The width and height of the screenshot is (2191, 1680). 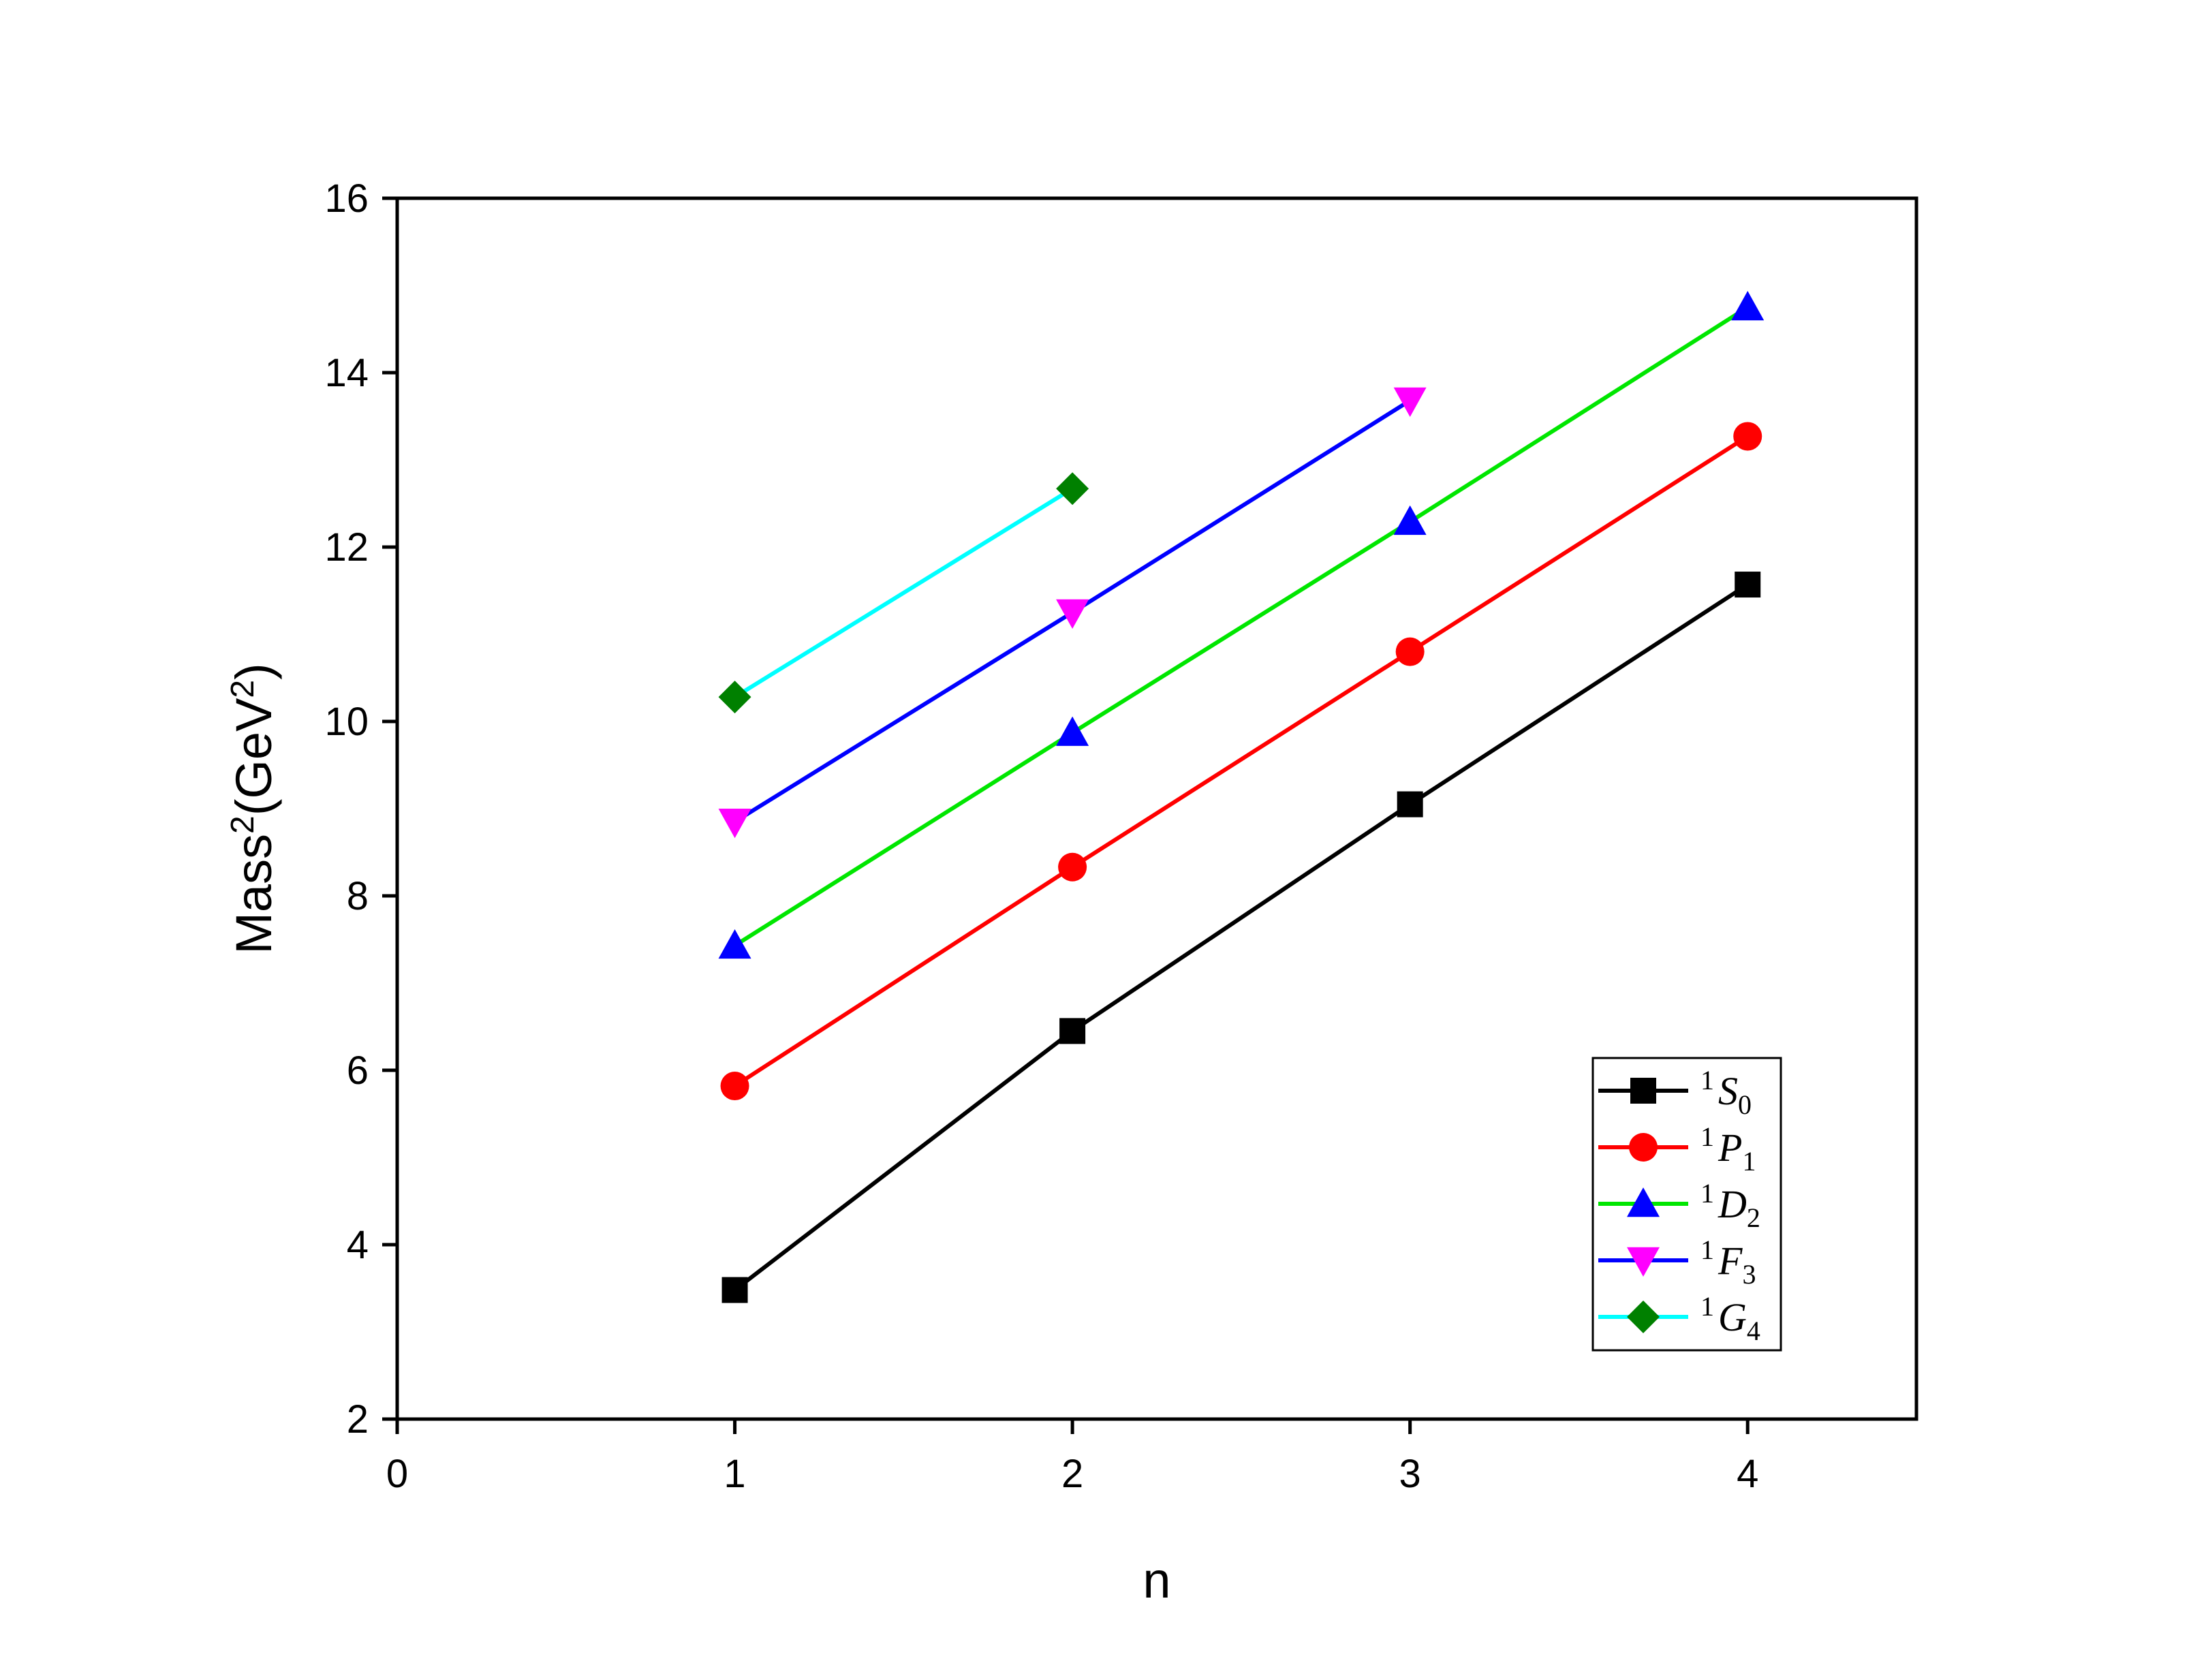 I want to click on series-line, so click(x=903, y=592).